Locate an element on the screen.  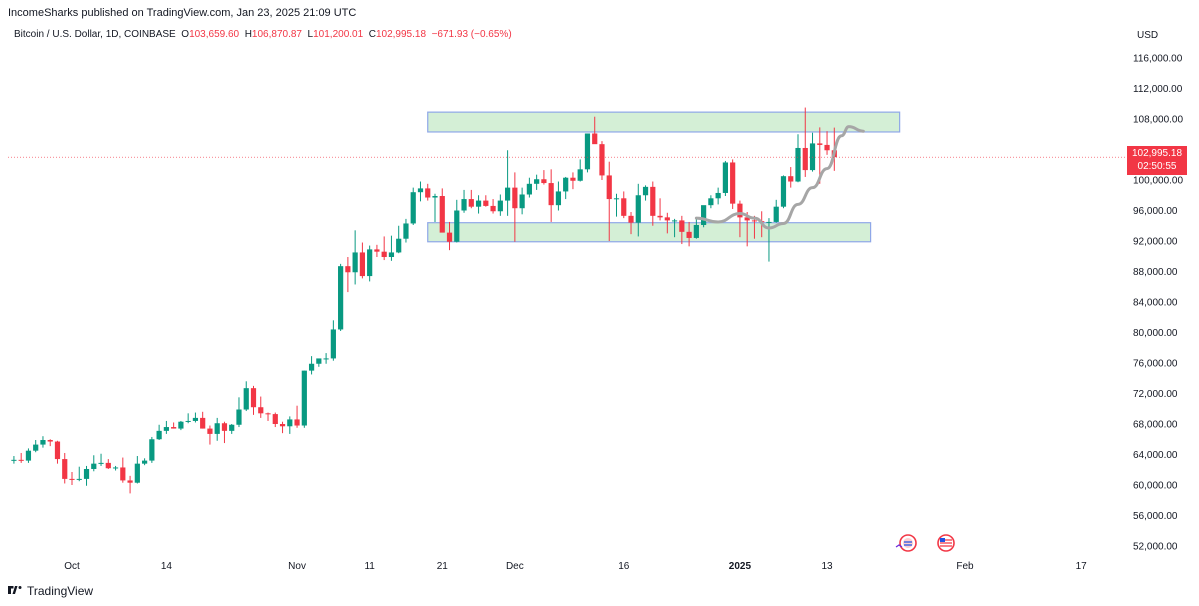
currency-label: USD is located at coordinates (1148, 35).